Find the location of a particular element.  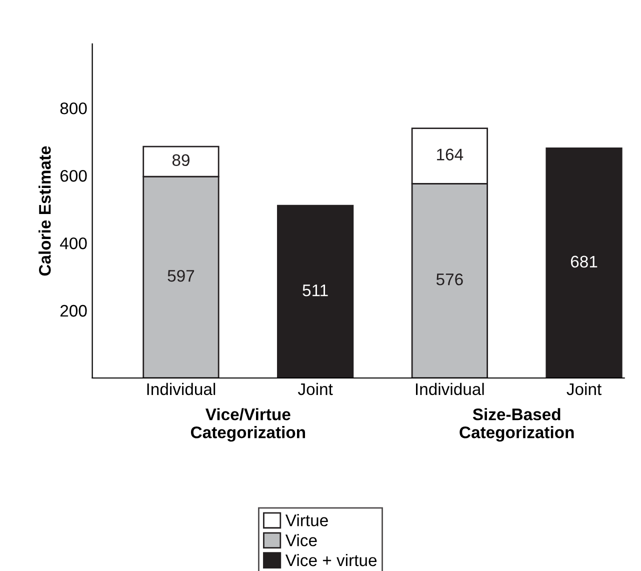

data-label: 511 is located at coordinates (315, 290).